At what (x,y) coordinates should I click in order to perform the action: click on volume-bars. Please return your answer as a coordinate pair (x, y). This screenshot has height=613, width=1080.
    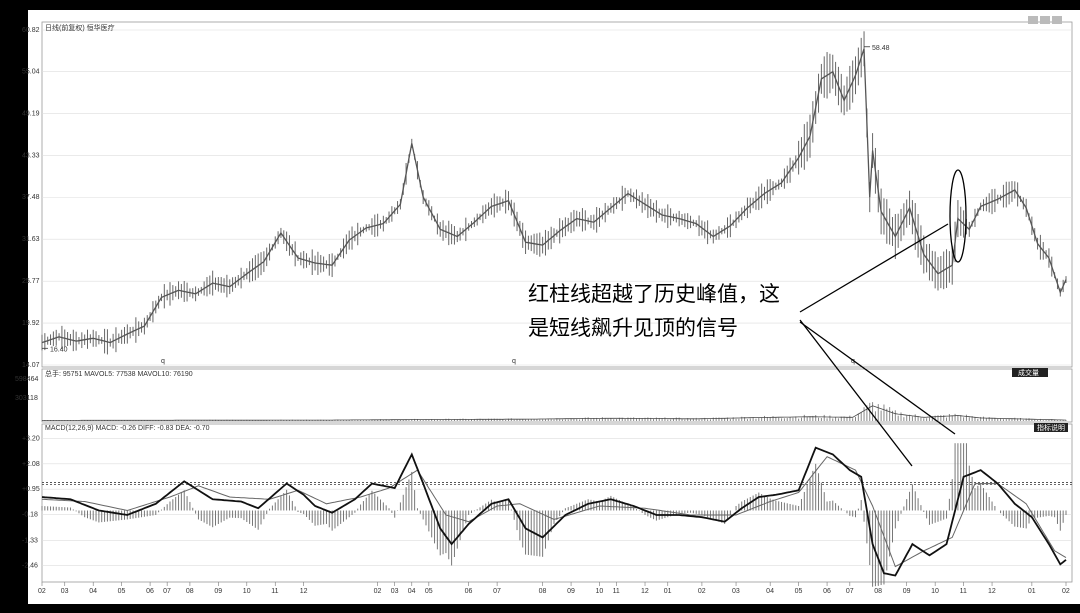
    Looking at the image, I should click on (554, 411).